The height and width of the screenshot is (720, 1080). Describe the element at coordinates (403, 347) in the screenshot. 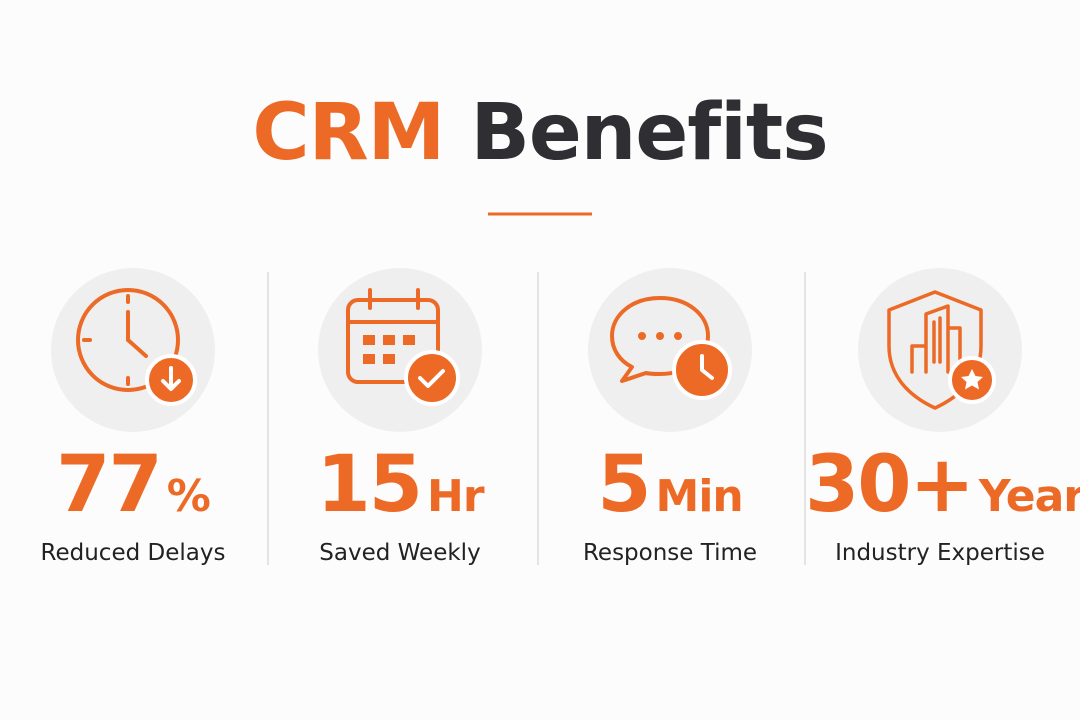

I see `calendar-icon` at that location.